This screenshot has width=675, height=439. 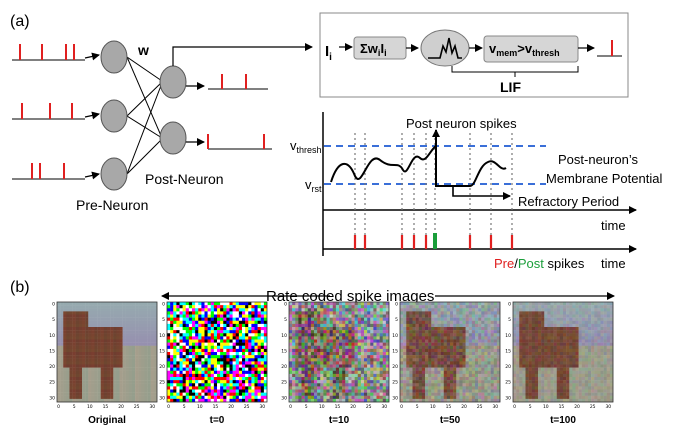 What do you see at coordinates (328, 53) in the screenshot?
I see `lif-input-label: Ii` at bounding box center [328, 53].